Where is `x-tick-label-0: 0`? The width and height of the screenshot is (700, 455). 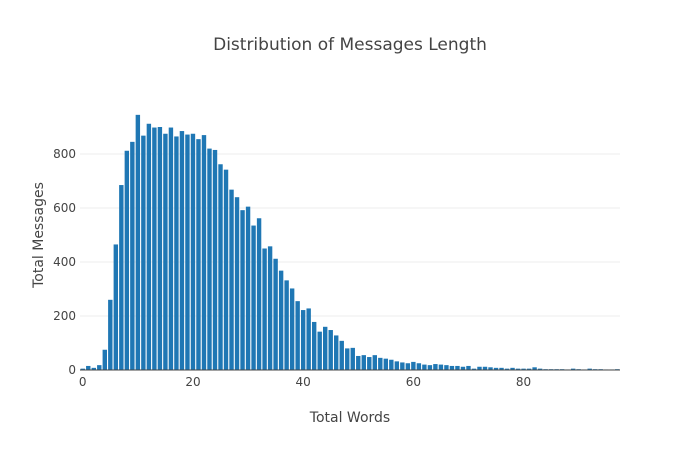 x-tick-label-0: 0 is located at coordinates (83, 382).